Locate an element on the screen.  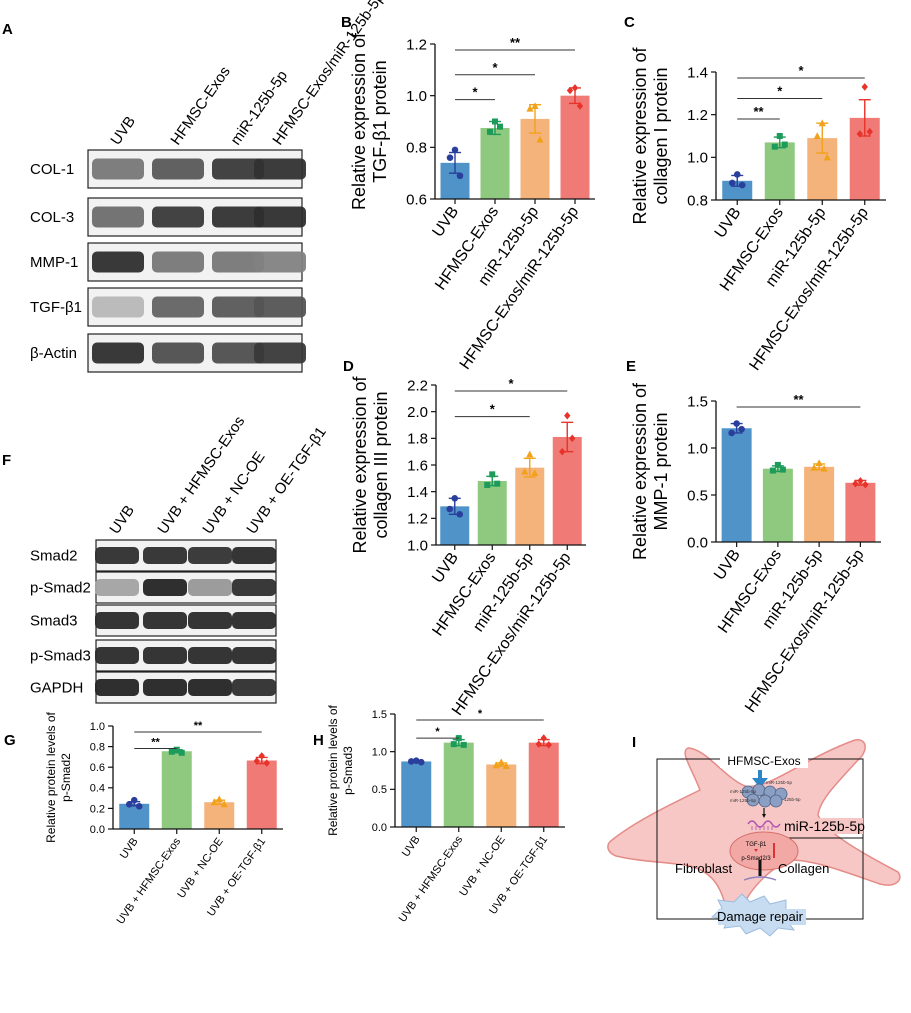
lane-label: UVB + HFMSC-Exos is located at coordinates (201, 475).